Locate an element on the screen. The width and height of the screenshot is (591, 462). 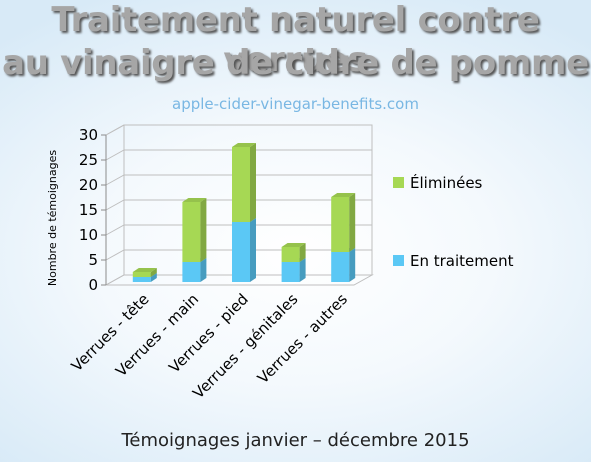
bar-eliminees-verrues-genitales is located at coordinates (293, 252).